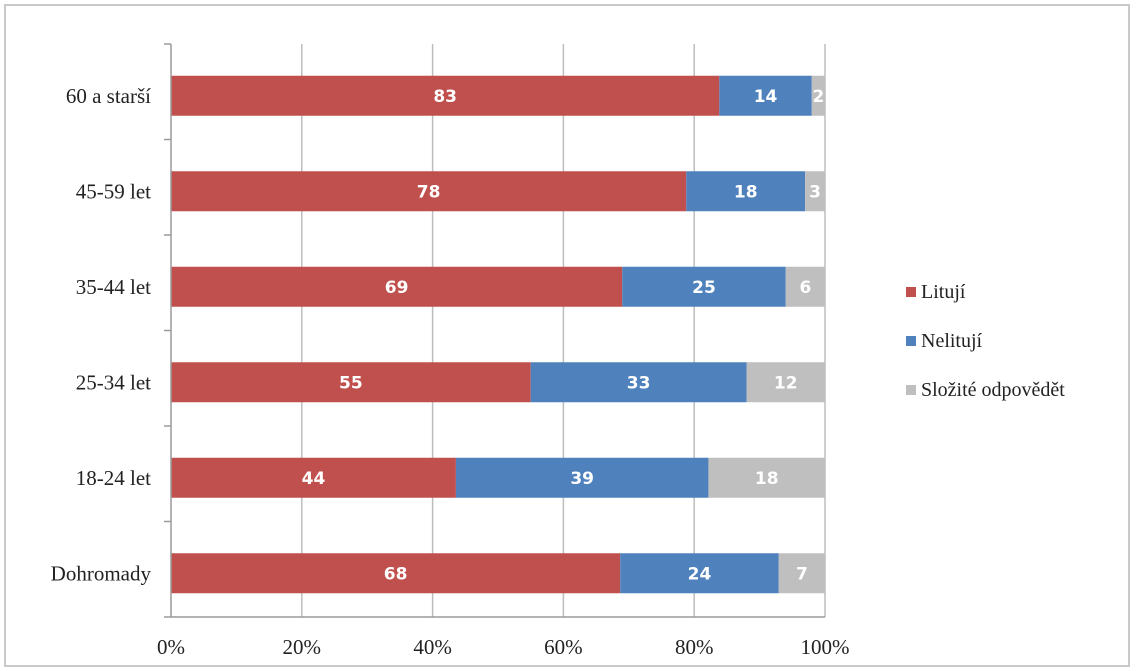 This screenshot has width=1136, height=671. Describe the element at coordinates (113, 191) in the screenshot. I see `category-label: 45-59 let` at that location.